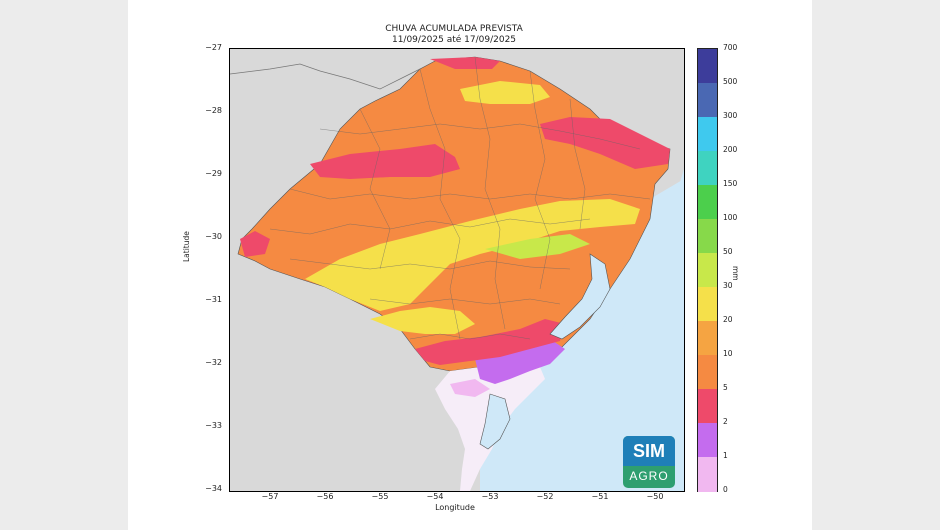  Describe the element at coordinates (455, 507) in the screenshot. I see `x-axis-title: Longitude` at that location.